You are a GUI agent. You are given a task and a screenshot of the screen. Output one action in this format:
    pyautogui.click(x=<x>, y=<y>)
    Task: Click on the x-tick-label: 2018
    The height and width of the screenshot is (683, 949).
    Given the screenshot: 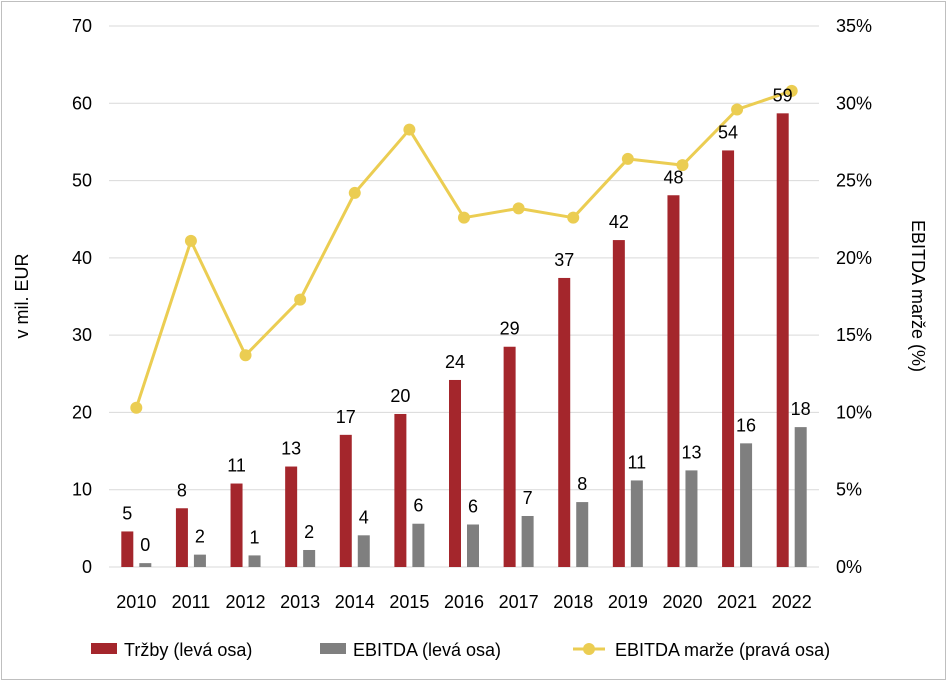 What is the action you would take?
    pyautogui.click(x=573, y=602)
    